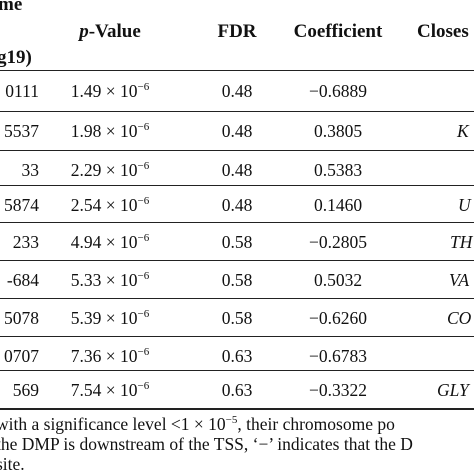 This screenshot has width=474, height=474. I want to click on table-row: 0707 7.36 × 10−6 0.63 −0.6783, so click(237, 356).